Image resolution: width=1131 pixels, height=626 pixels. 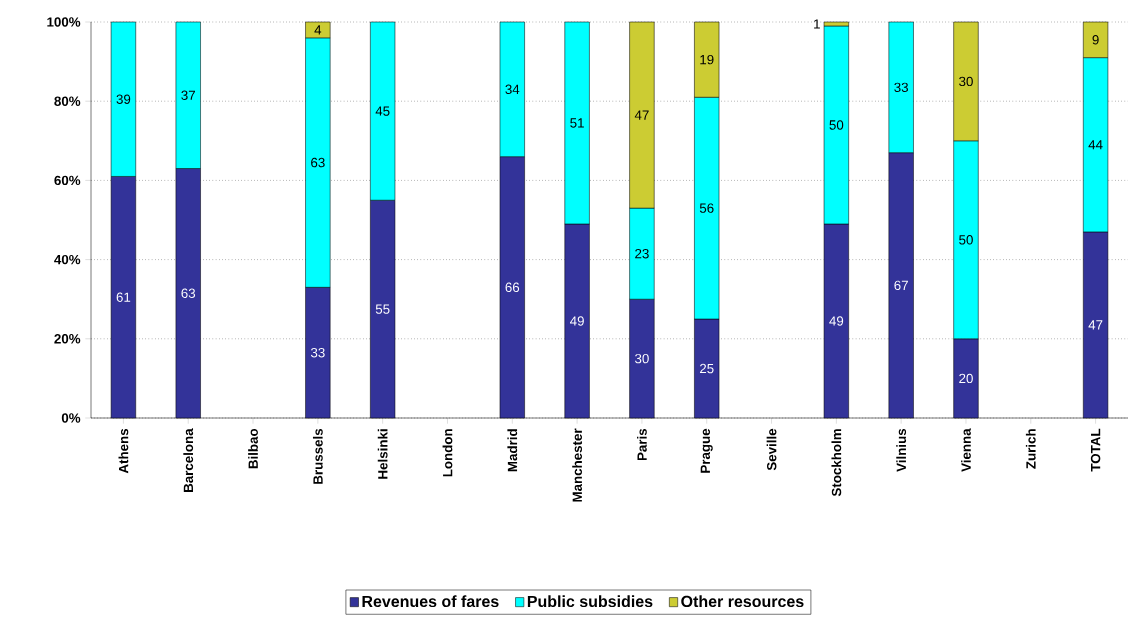 What do you see at coordinates (253, 448) in the screenshot?
I see `x-tick-label: Bilbao` at bounding box center [253, 448].